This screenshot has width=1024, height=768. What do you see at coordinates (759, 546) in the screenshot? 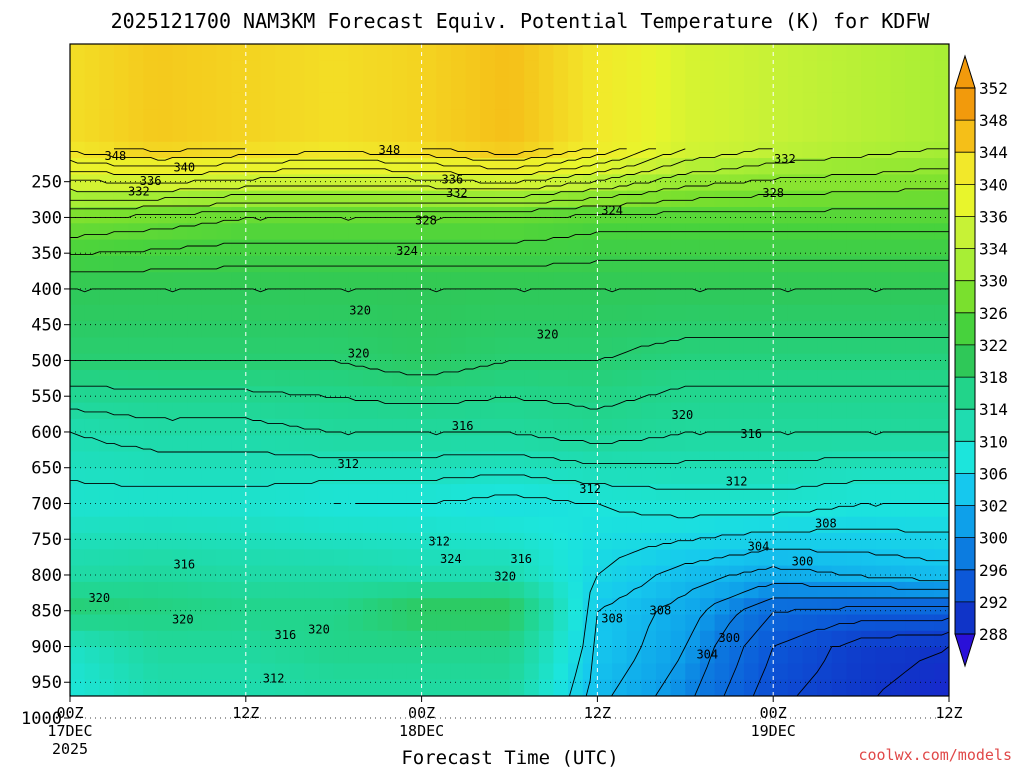
I see `contour-label: 304` at bounding box center [759, 546].